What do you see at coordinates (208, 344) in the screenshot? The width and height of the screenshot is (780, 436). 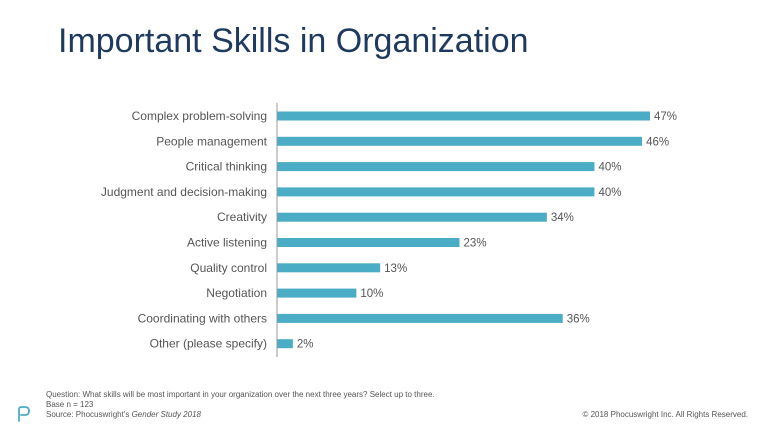 I see `category-label: Other (please specify)` at bounding box center [208, 344].